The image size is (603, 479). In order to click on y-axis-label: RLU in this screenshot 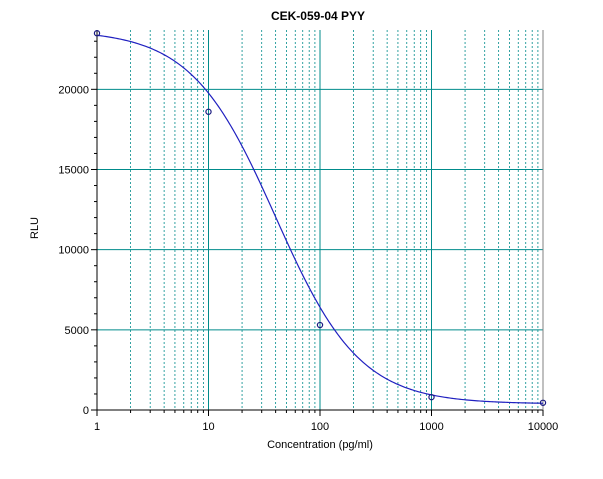, I will do `click(35, 228)`.